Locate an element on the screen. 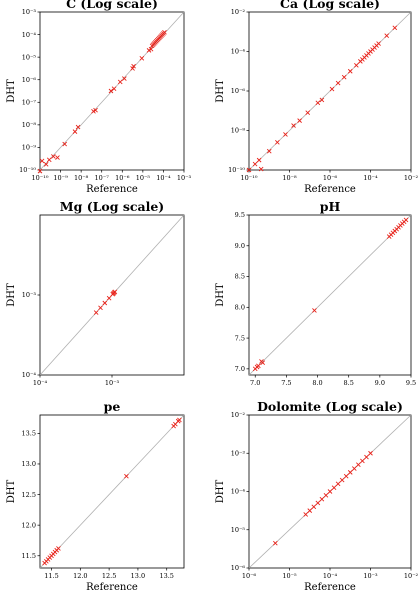  y-tick-label: 7.0 is located at coordinates (240, 369).